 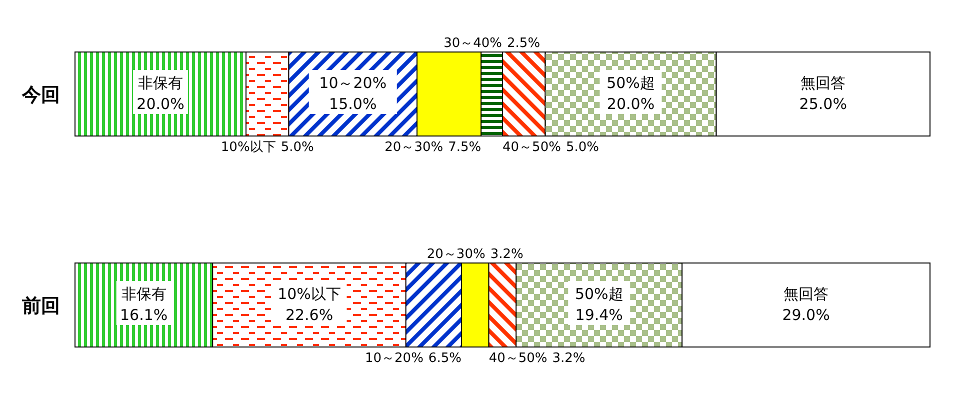 I want to click on y-tick-label: 今回, so click(x=40, y=95).